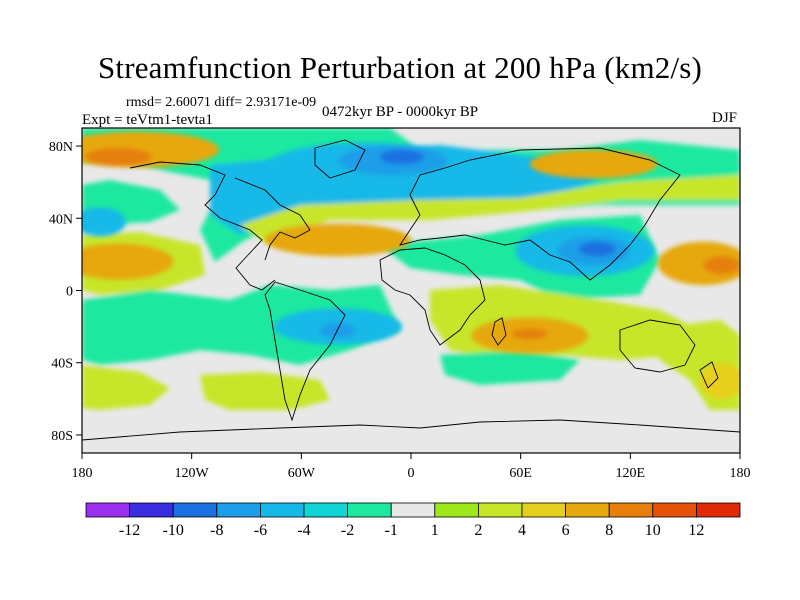 The width and height of the screenshot is (800, 600). What do you see at coordinates (302, 473) in the screenshot?
I see `x-tick-label-2: 60W` at bounding box center [302, 473].